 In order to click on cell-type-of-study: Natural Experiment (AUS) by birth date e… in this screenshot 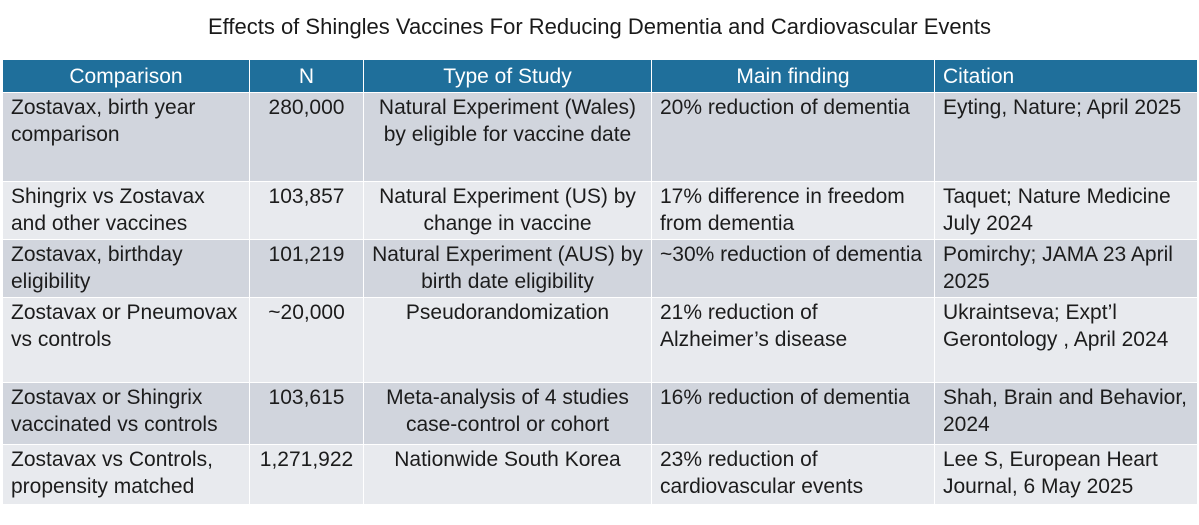, I will do `click(507, 268)`.